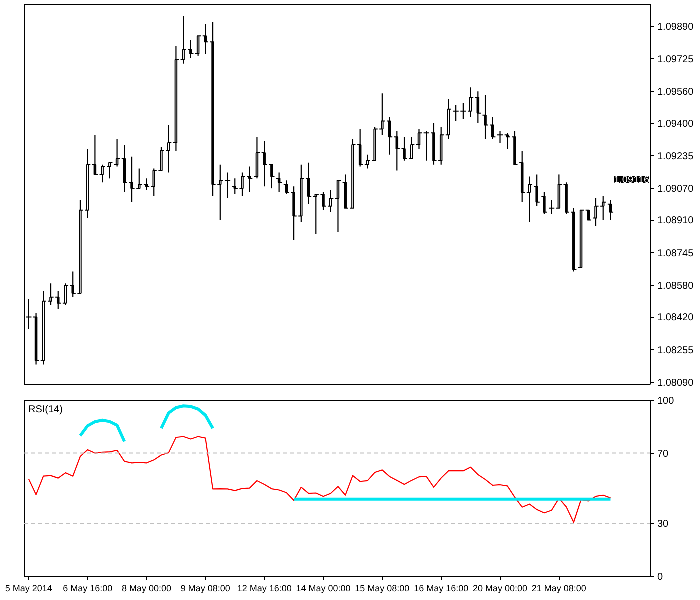  Describe the element at coordinates (676, 124) in the screenshot. I see `y-tick-label: 1.09400` at that location.